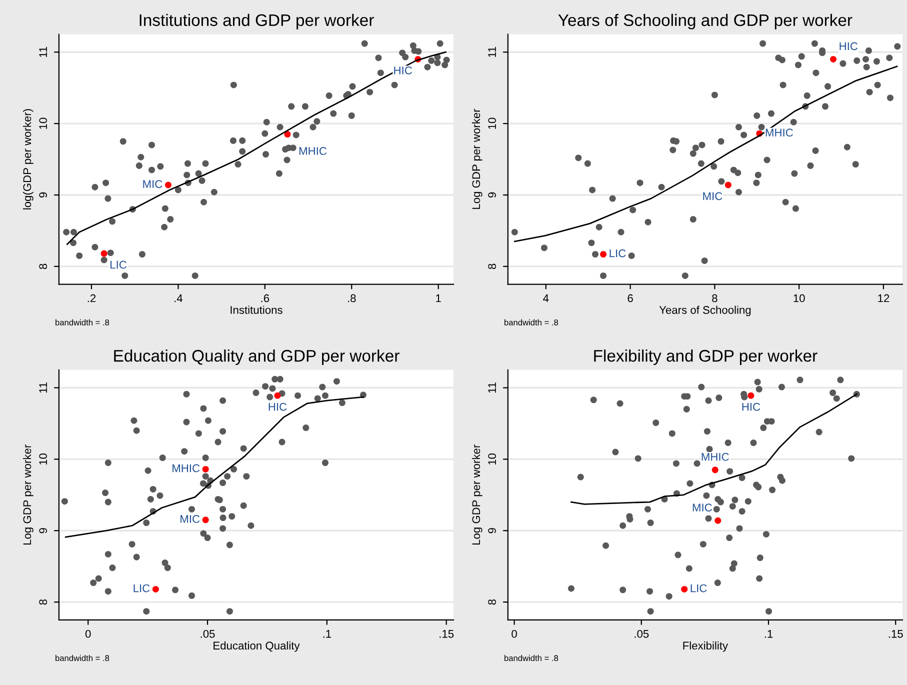  Describe the element at coordinates (352, 298) in the screenshot. I see `x-tick-label: .8` at that location.